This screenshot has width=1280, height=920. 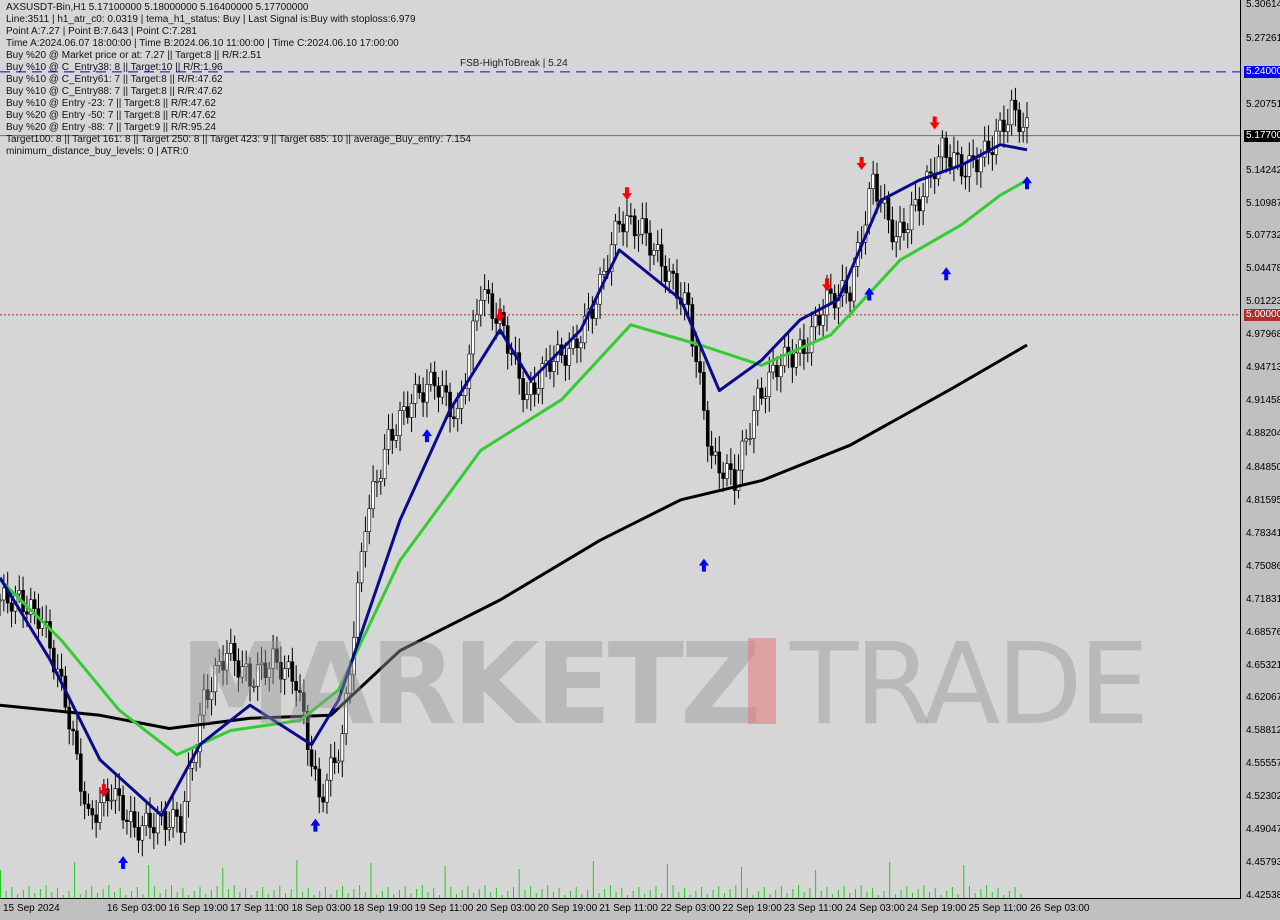 I want to click on fsb-label: FSB-HighToBreak | 5.24, so click(x=514, y=63).